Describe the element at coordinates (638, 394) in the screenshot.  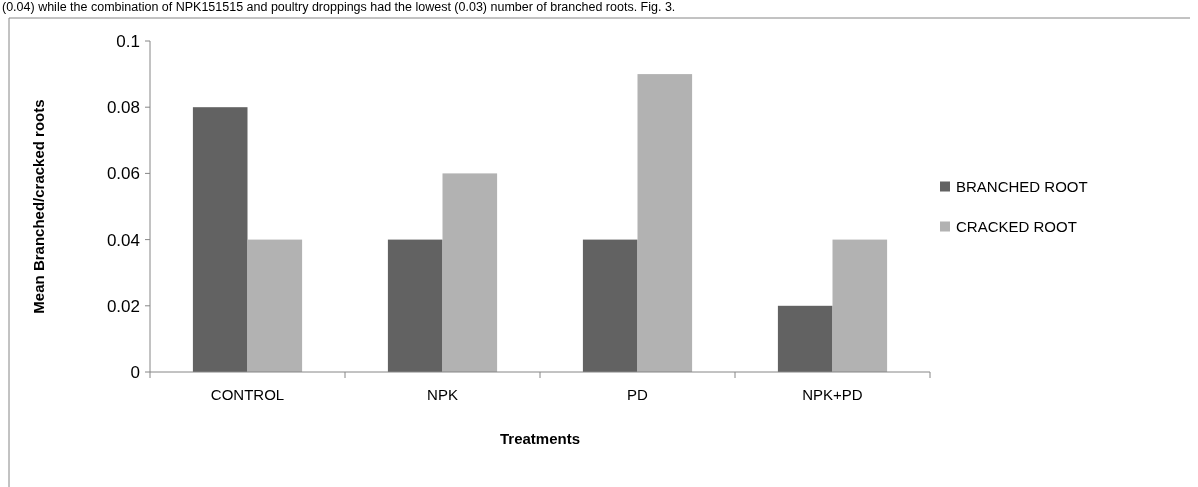
I see `x-tick-label: PD` at that location.